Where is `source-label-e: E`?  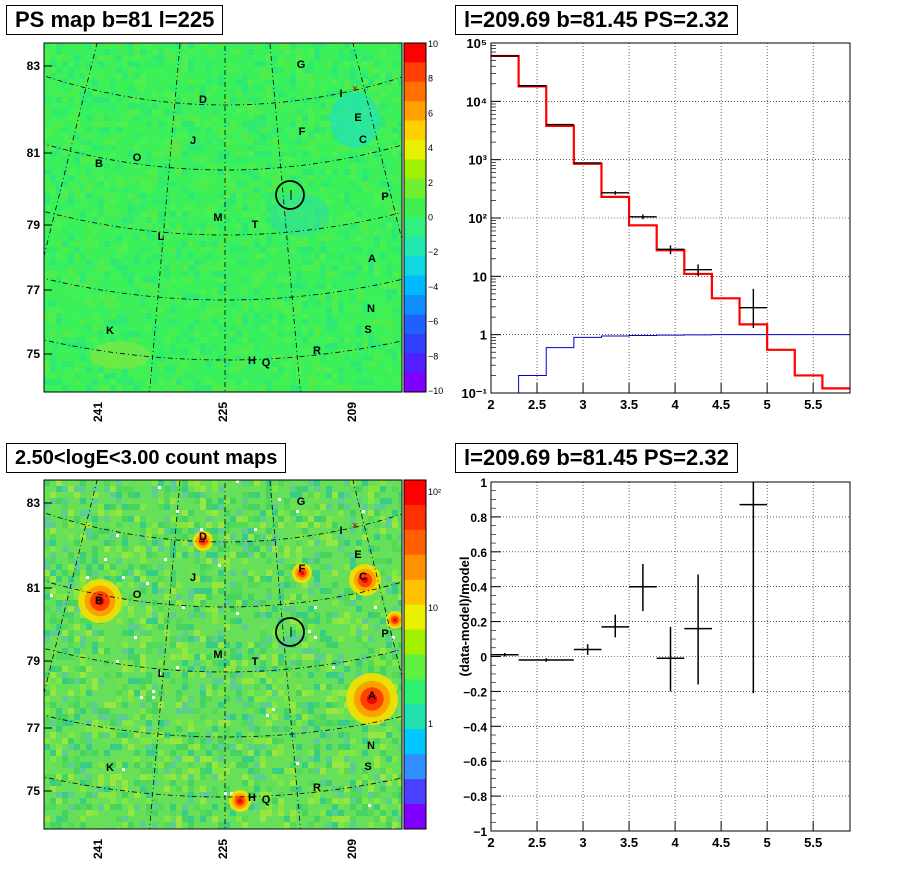 source-label-e: E is located at coordinates (357, 555).